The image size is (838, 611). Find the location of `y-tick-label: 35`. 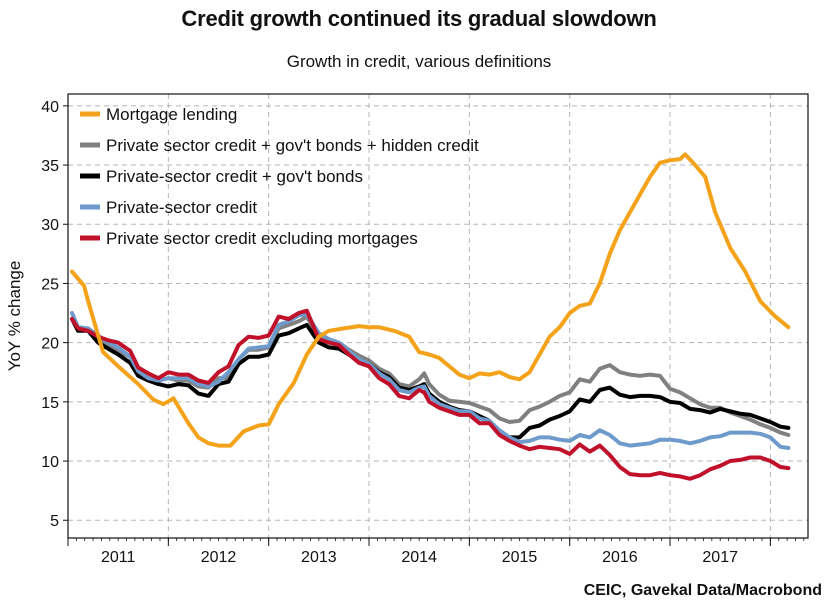

y-tick-label: 35 is located at coordinates (50, 166).